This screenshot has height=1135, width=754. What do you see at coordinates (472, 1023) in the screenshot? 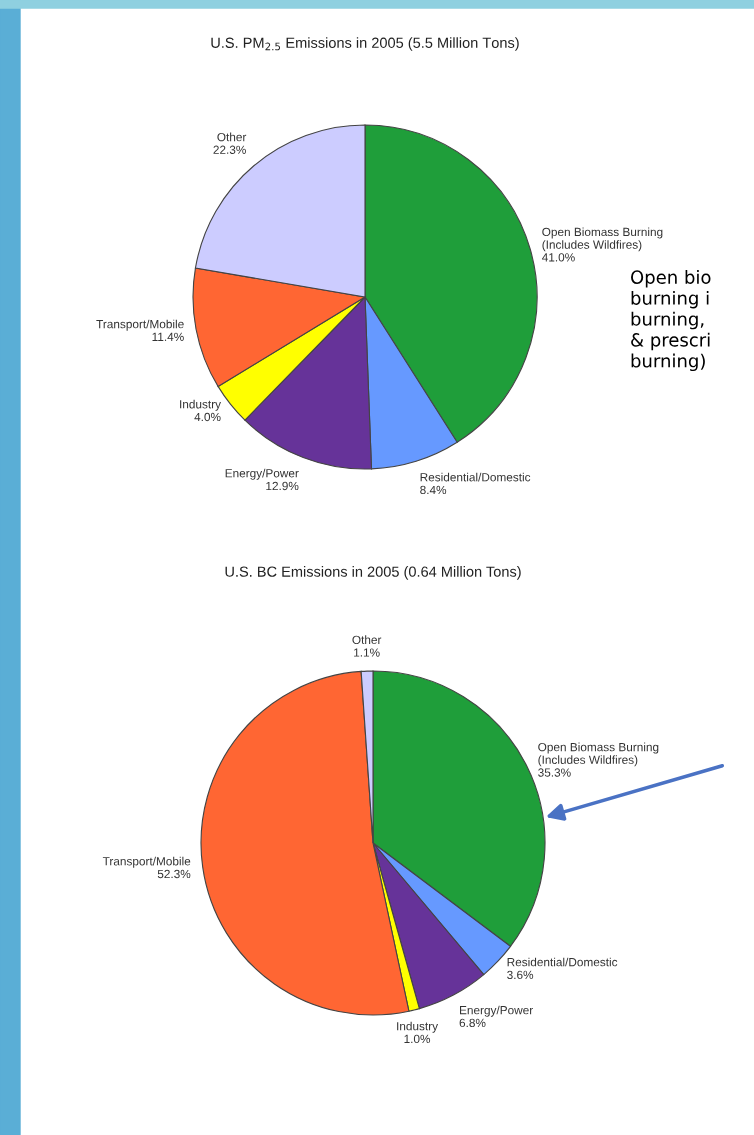
I see `data-label: 6.8%` at bounding box center [472, 1023].